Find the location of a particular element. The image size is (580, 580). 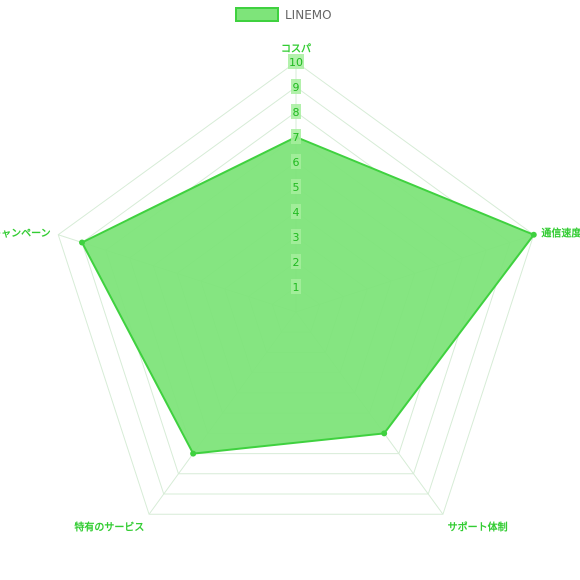

axis-label: サポート体制 is located at coordinates (478, 527).